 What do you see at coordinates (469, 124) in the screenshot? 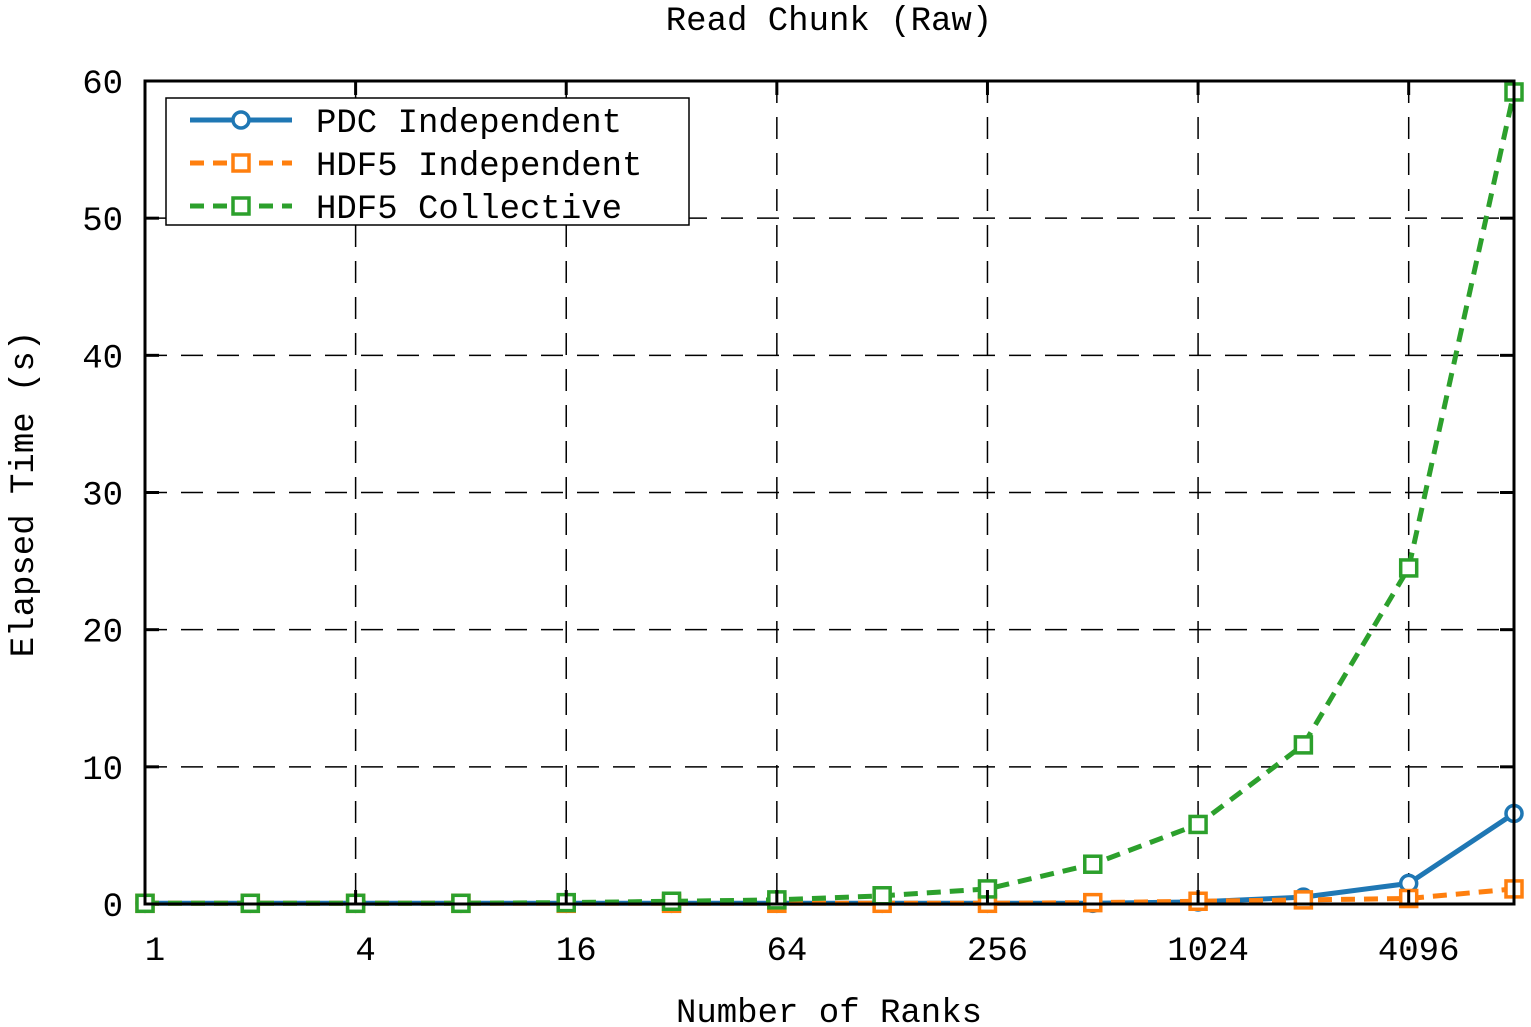
I see `legend-label: PDC Independent` at bounding box center [469, 124].